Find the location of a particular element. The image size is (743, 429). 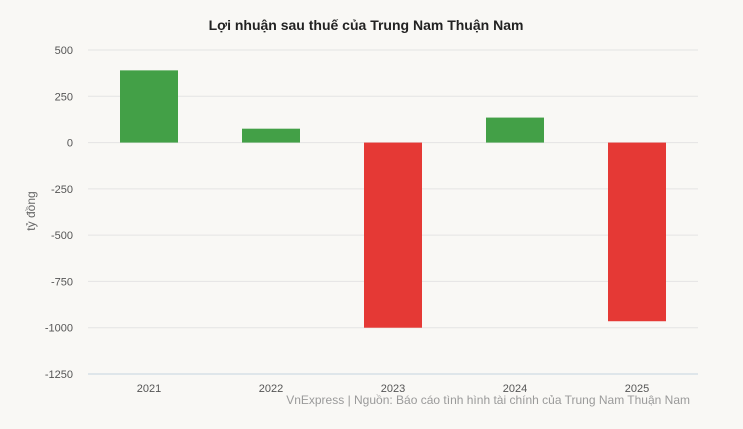

y-tick-label: -1000 is located at coordinates (59, 329).